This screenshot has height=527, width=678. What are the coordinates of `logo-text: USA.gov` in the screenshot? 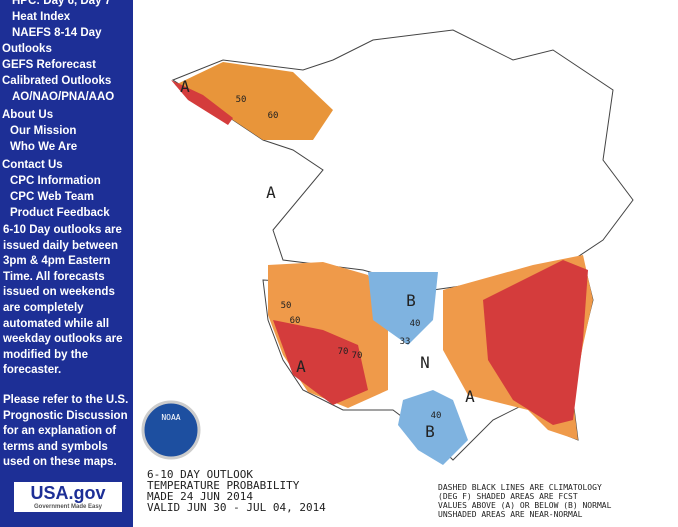 It's located at (68, 493).